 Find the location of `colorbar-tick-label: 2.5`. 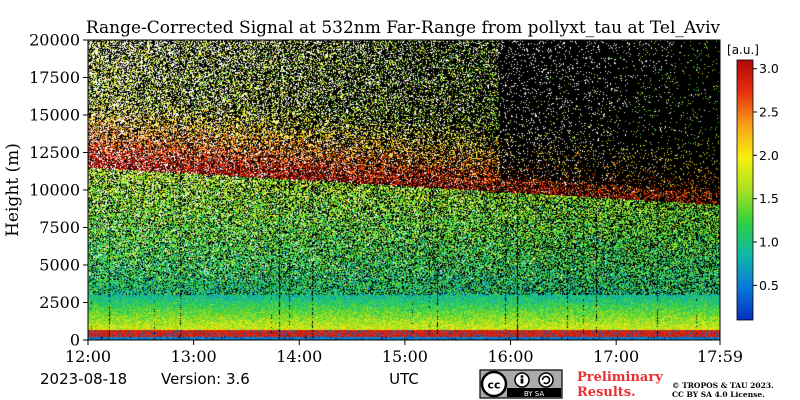

colorbar-tick-label: 2.5 is located at coordinates (769, 112).